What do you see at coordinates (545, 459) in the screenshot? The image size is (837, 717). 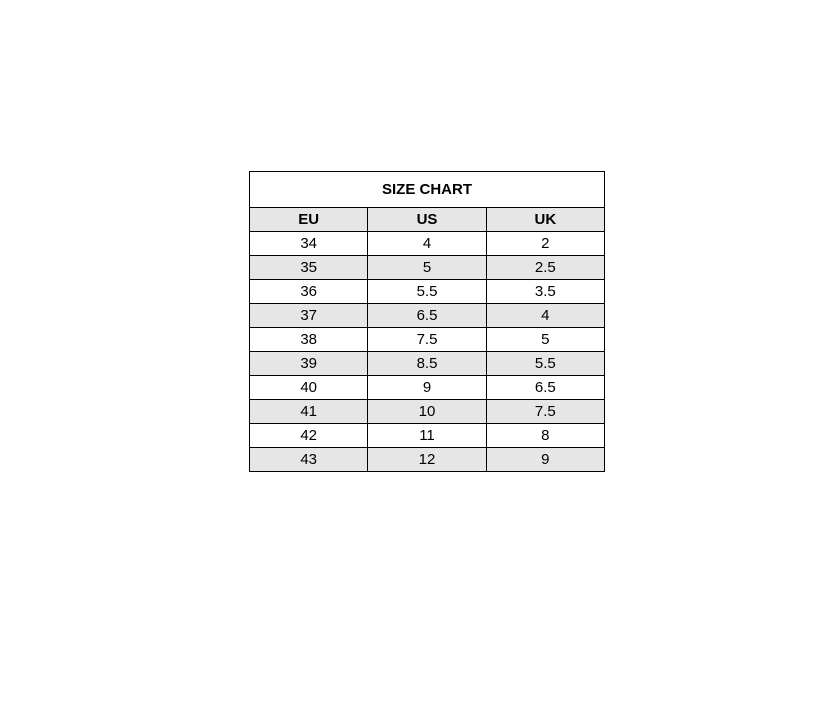 I see `cell-uk: 9` at bounding box center [545, 459].